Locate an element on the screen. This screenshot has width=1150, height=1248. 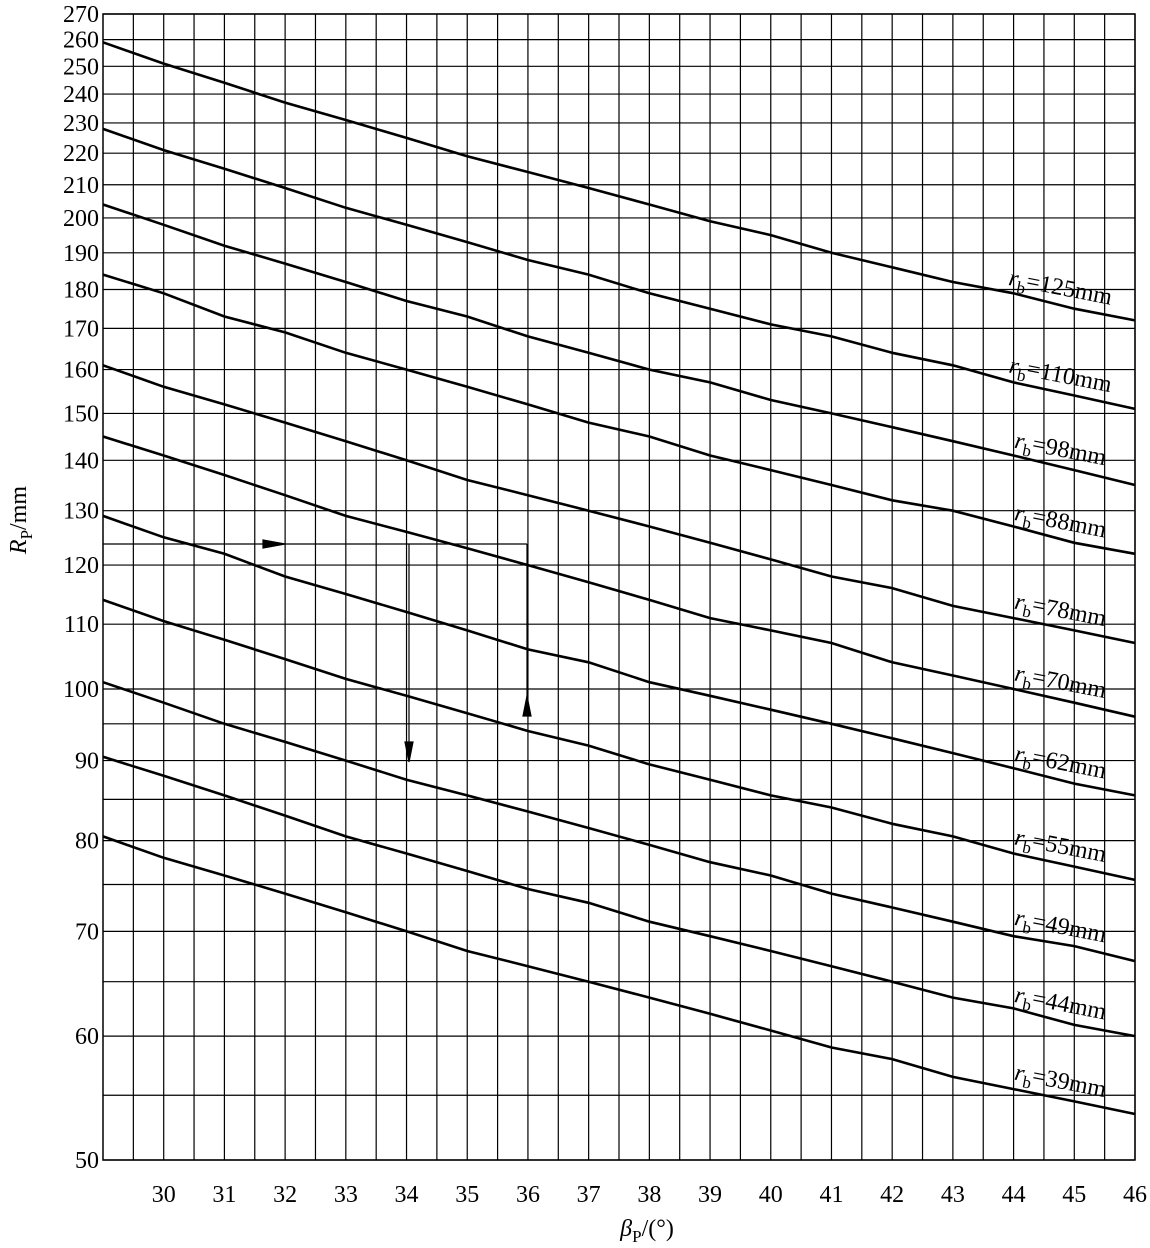
series-label: rb=49mm is located at coordinates (1060, 928).